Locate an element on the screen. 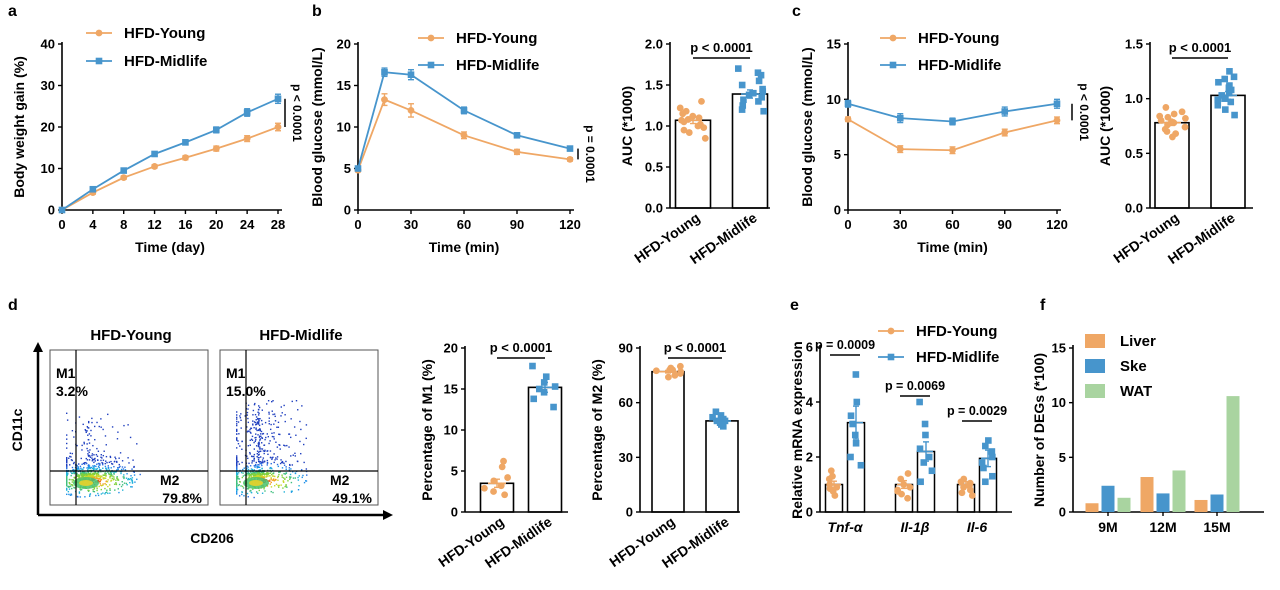 The image size is (1280, 590). legend-marker is located at coordinates (99, 61).